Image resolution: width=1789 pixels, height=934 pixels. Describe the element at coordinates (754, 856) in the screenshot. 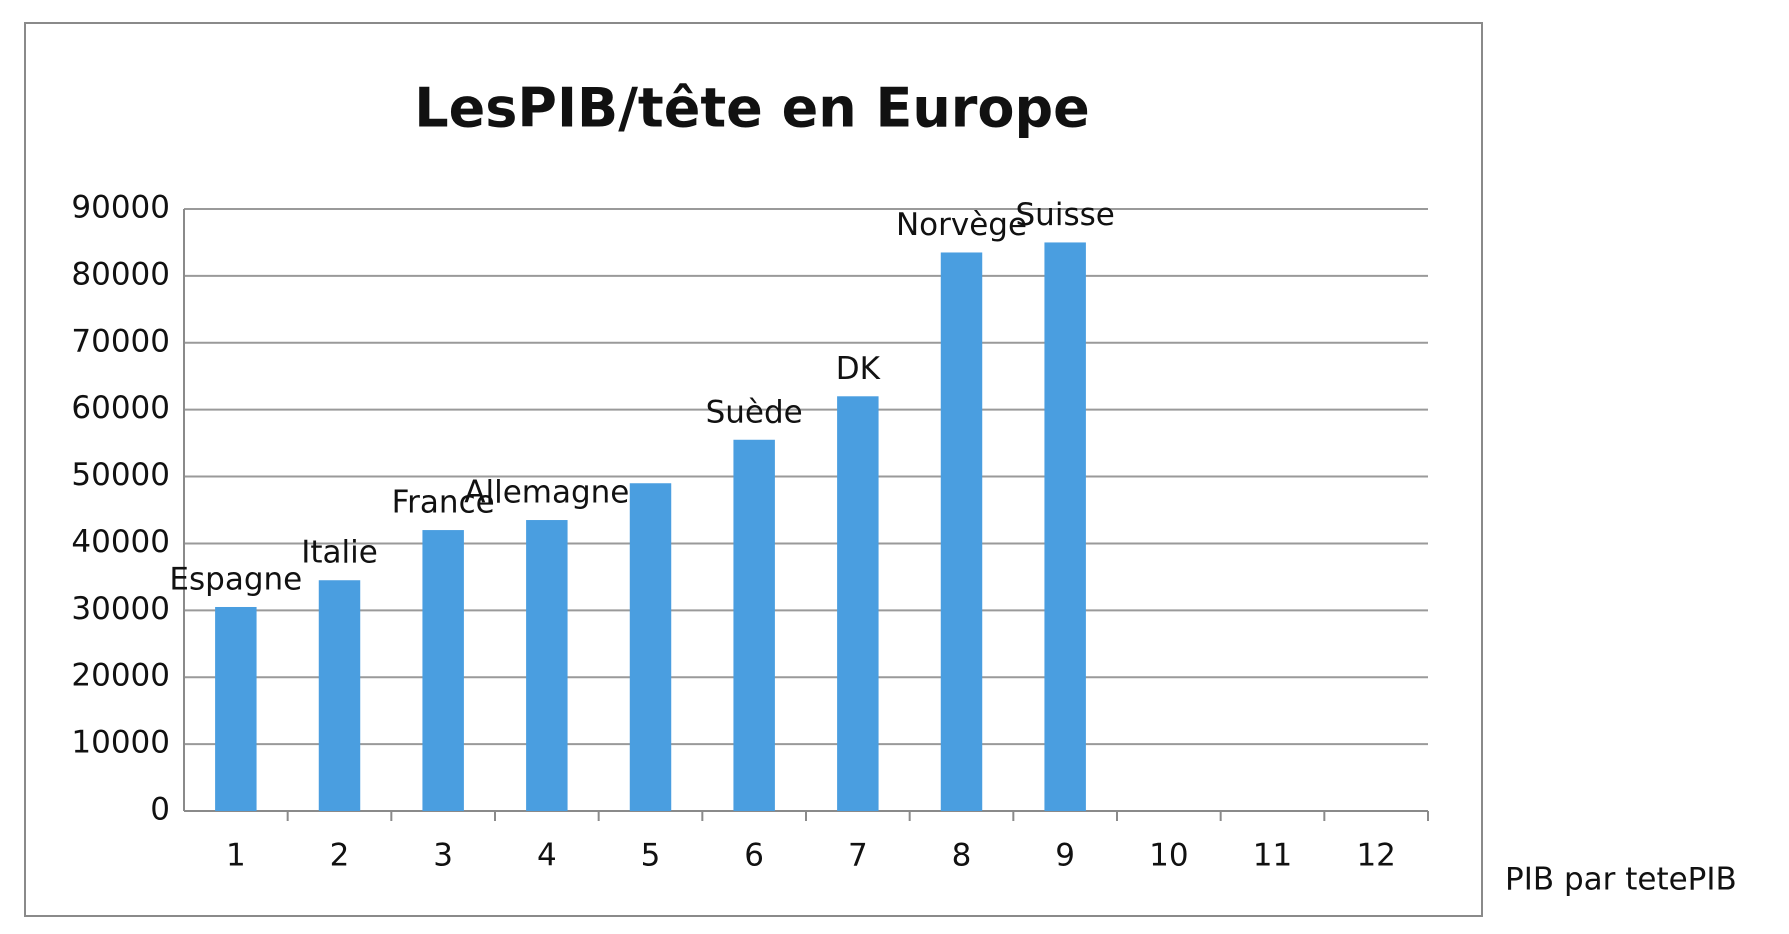

I see `x-tick-label: 6` at that location.